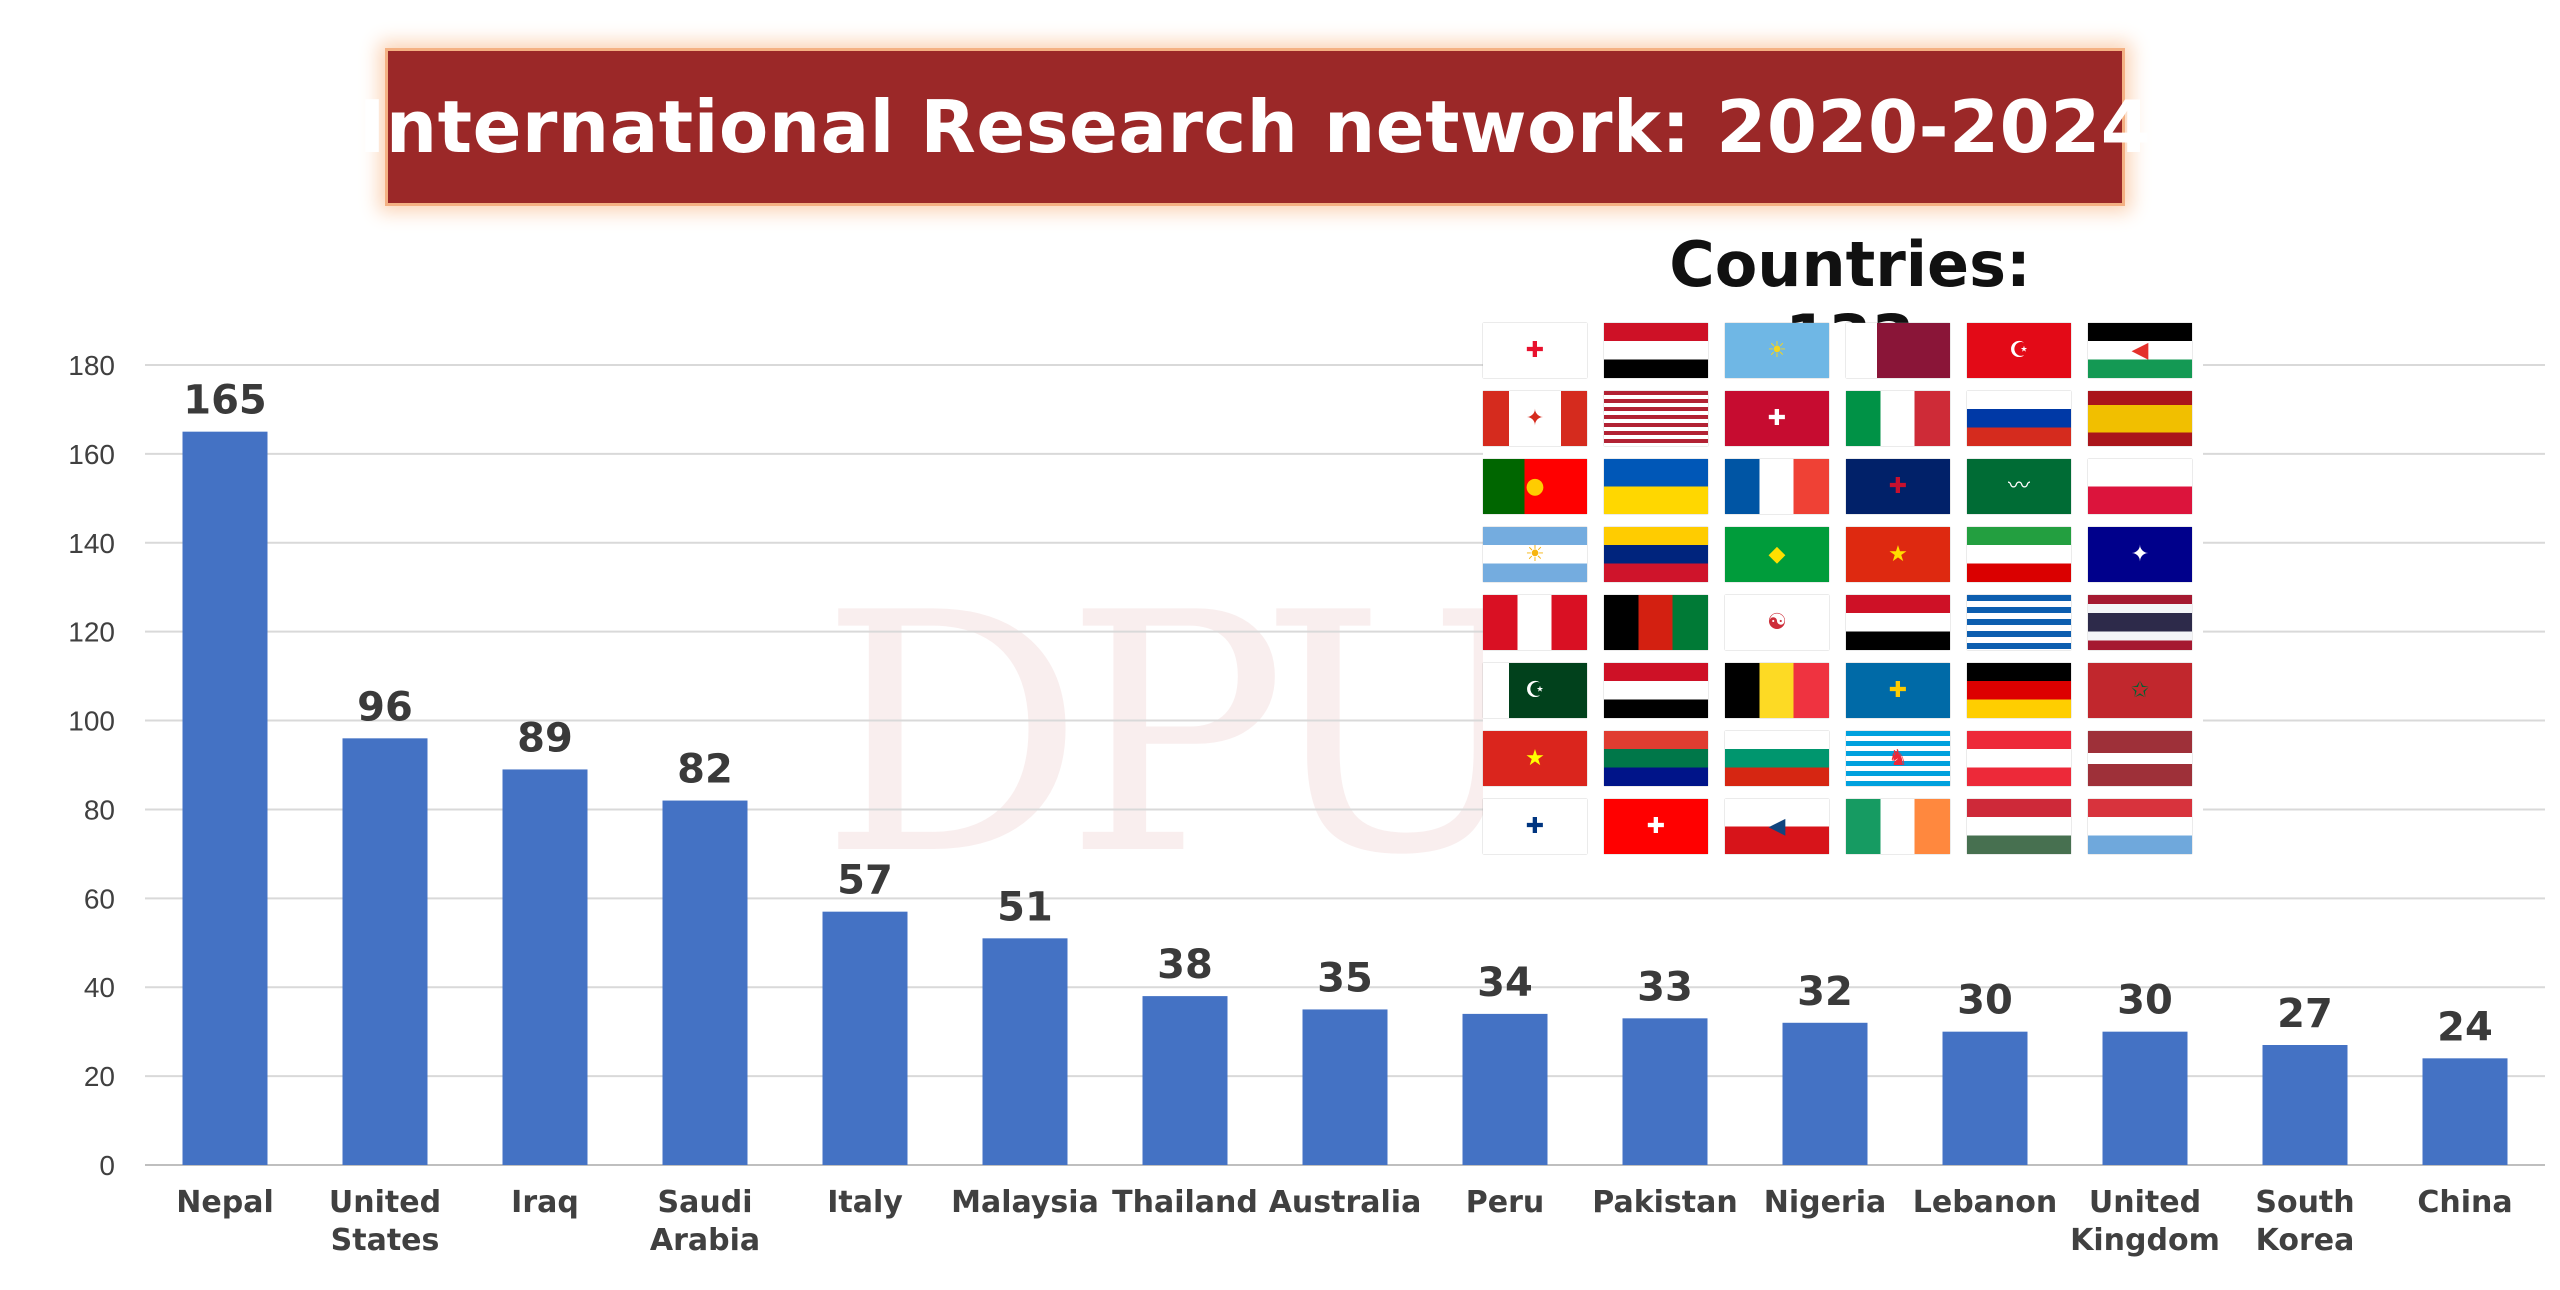 The height and width of the screenshot is (1290, 2560). I want to click on flag-turkey-icon: ☪, so click(2019, 350).